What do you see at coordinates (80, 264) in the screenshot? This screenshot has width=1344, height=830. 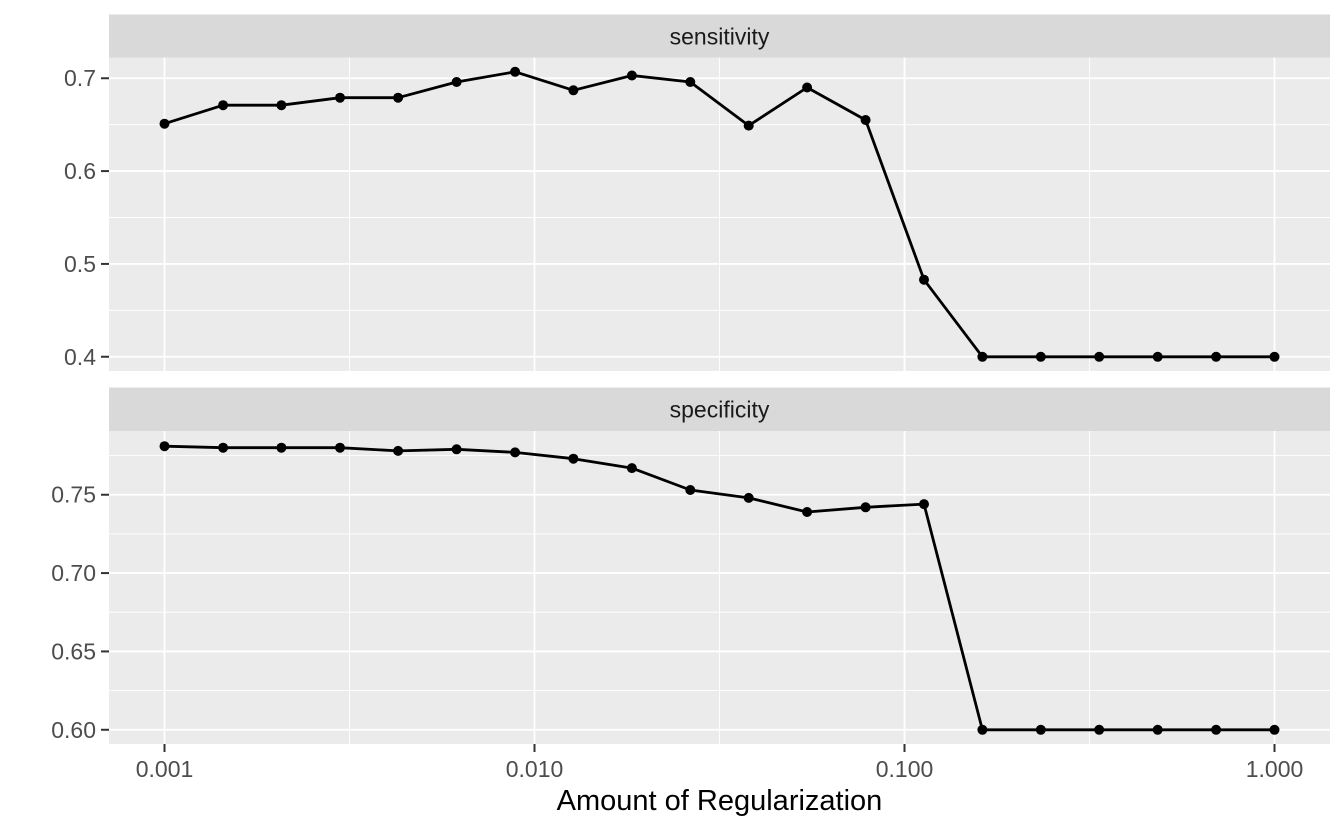 I see `y-tick-label: 0.5` at bounding box center [80, 264].